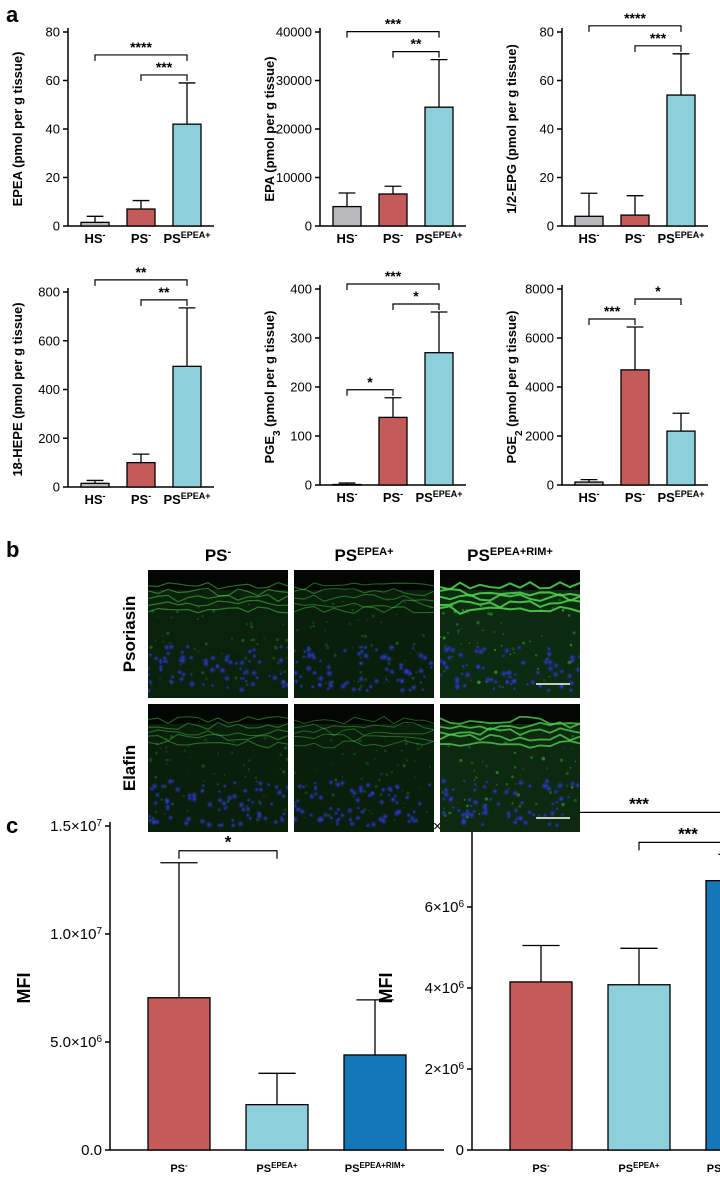 The image size is (720, 1179). I want to click on y-tick-label: 80, so click(547, 32).